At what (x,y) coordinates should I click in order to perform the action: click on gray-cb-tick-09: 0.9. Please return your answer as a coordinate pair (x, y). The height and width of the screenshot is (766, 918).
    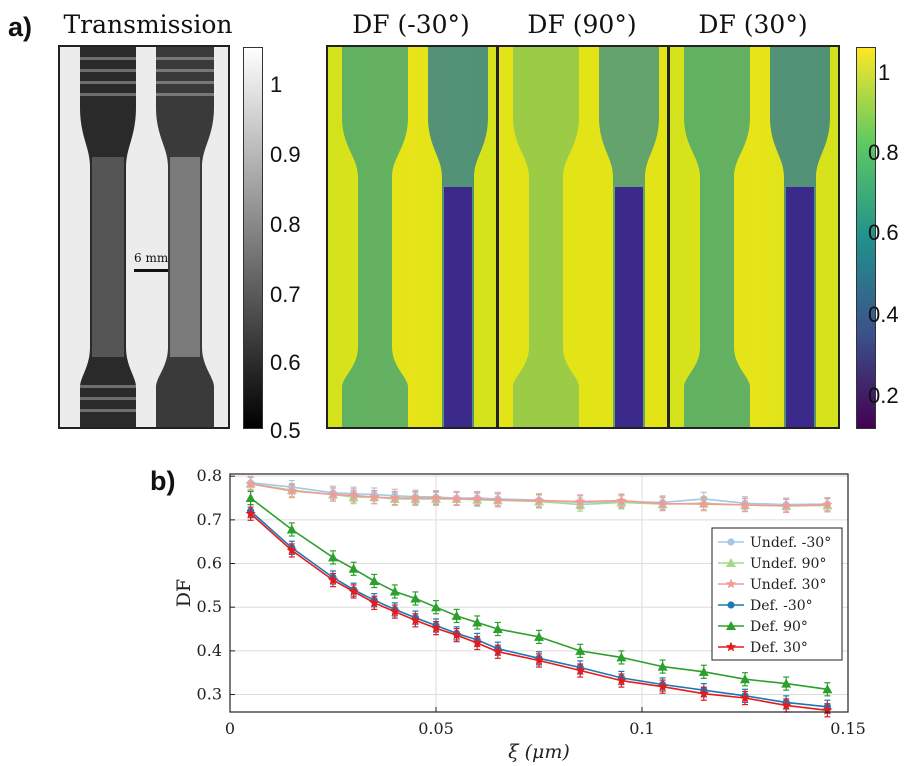
    Looking at the image, I should click on (285, 154).